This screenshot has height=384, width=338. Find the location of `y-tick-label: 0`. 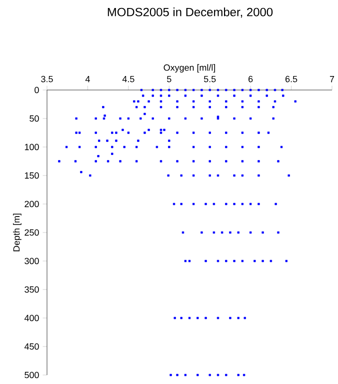

y-tick-label: 0 is located at coordinates (36, 90).